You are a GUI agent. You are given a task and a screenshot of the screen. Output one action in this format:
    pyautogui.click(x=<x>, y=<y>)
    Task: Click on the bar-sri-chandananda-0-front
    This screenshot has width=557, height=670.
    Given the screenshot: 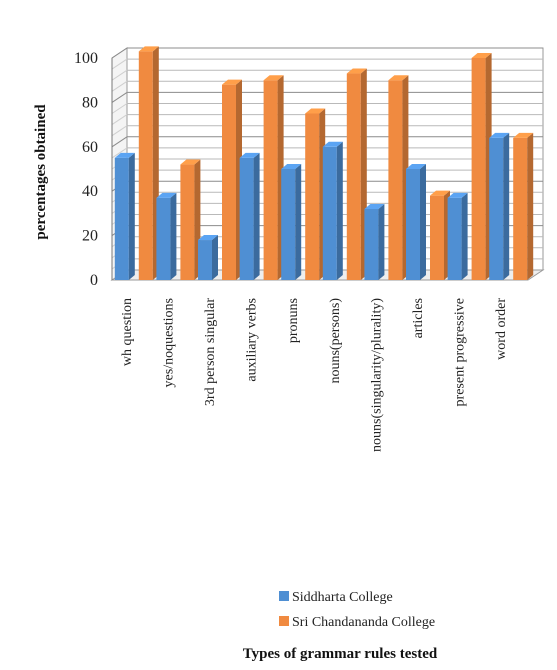 What is the action you would take?
    pyautogui.click(x=145, y=166)
    